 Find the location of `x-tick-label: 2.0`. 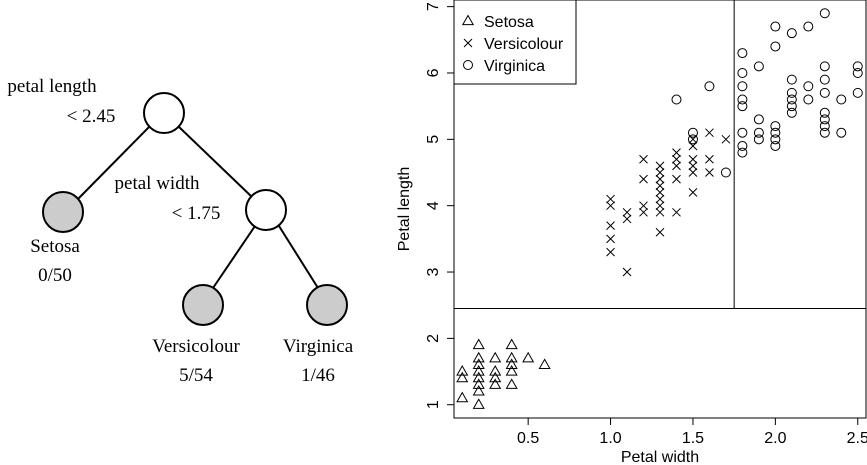

x-tick-label: 2.0 is located at coordinates (775, 438).